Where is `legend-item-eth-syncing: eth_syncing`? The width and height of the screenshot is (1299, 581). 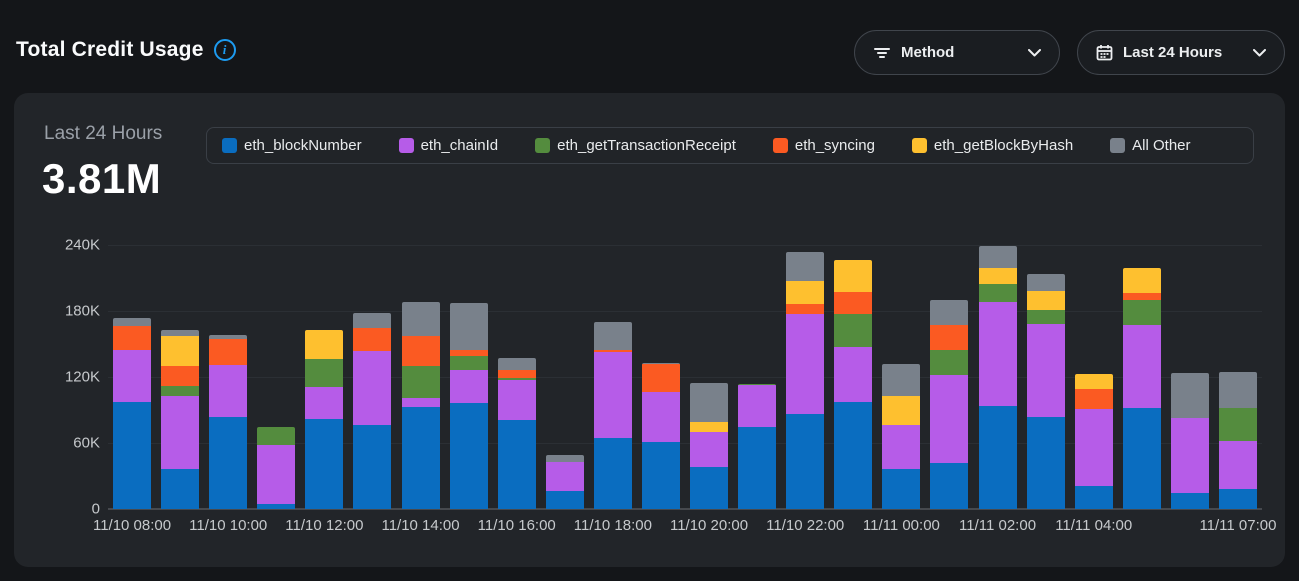
legend-item-eth-syncing: eth_syncing is located at coordinates (823, 145).